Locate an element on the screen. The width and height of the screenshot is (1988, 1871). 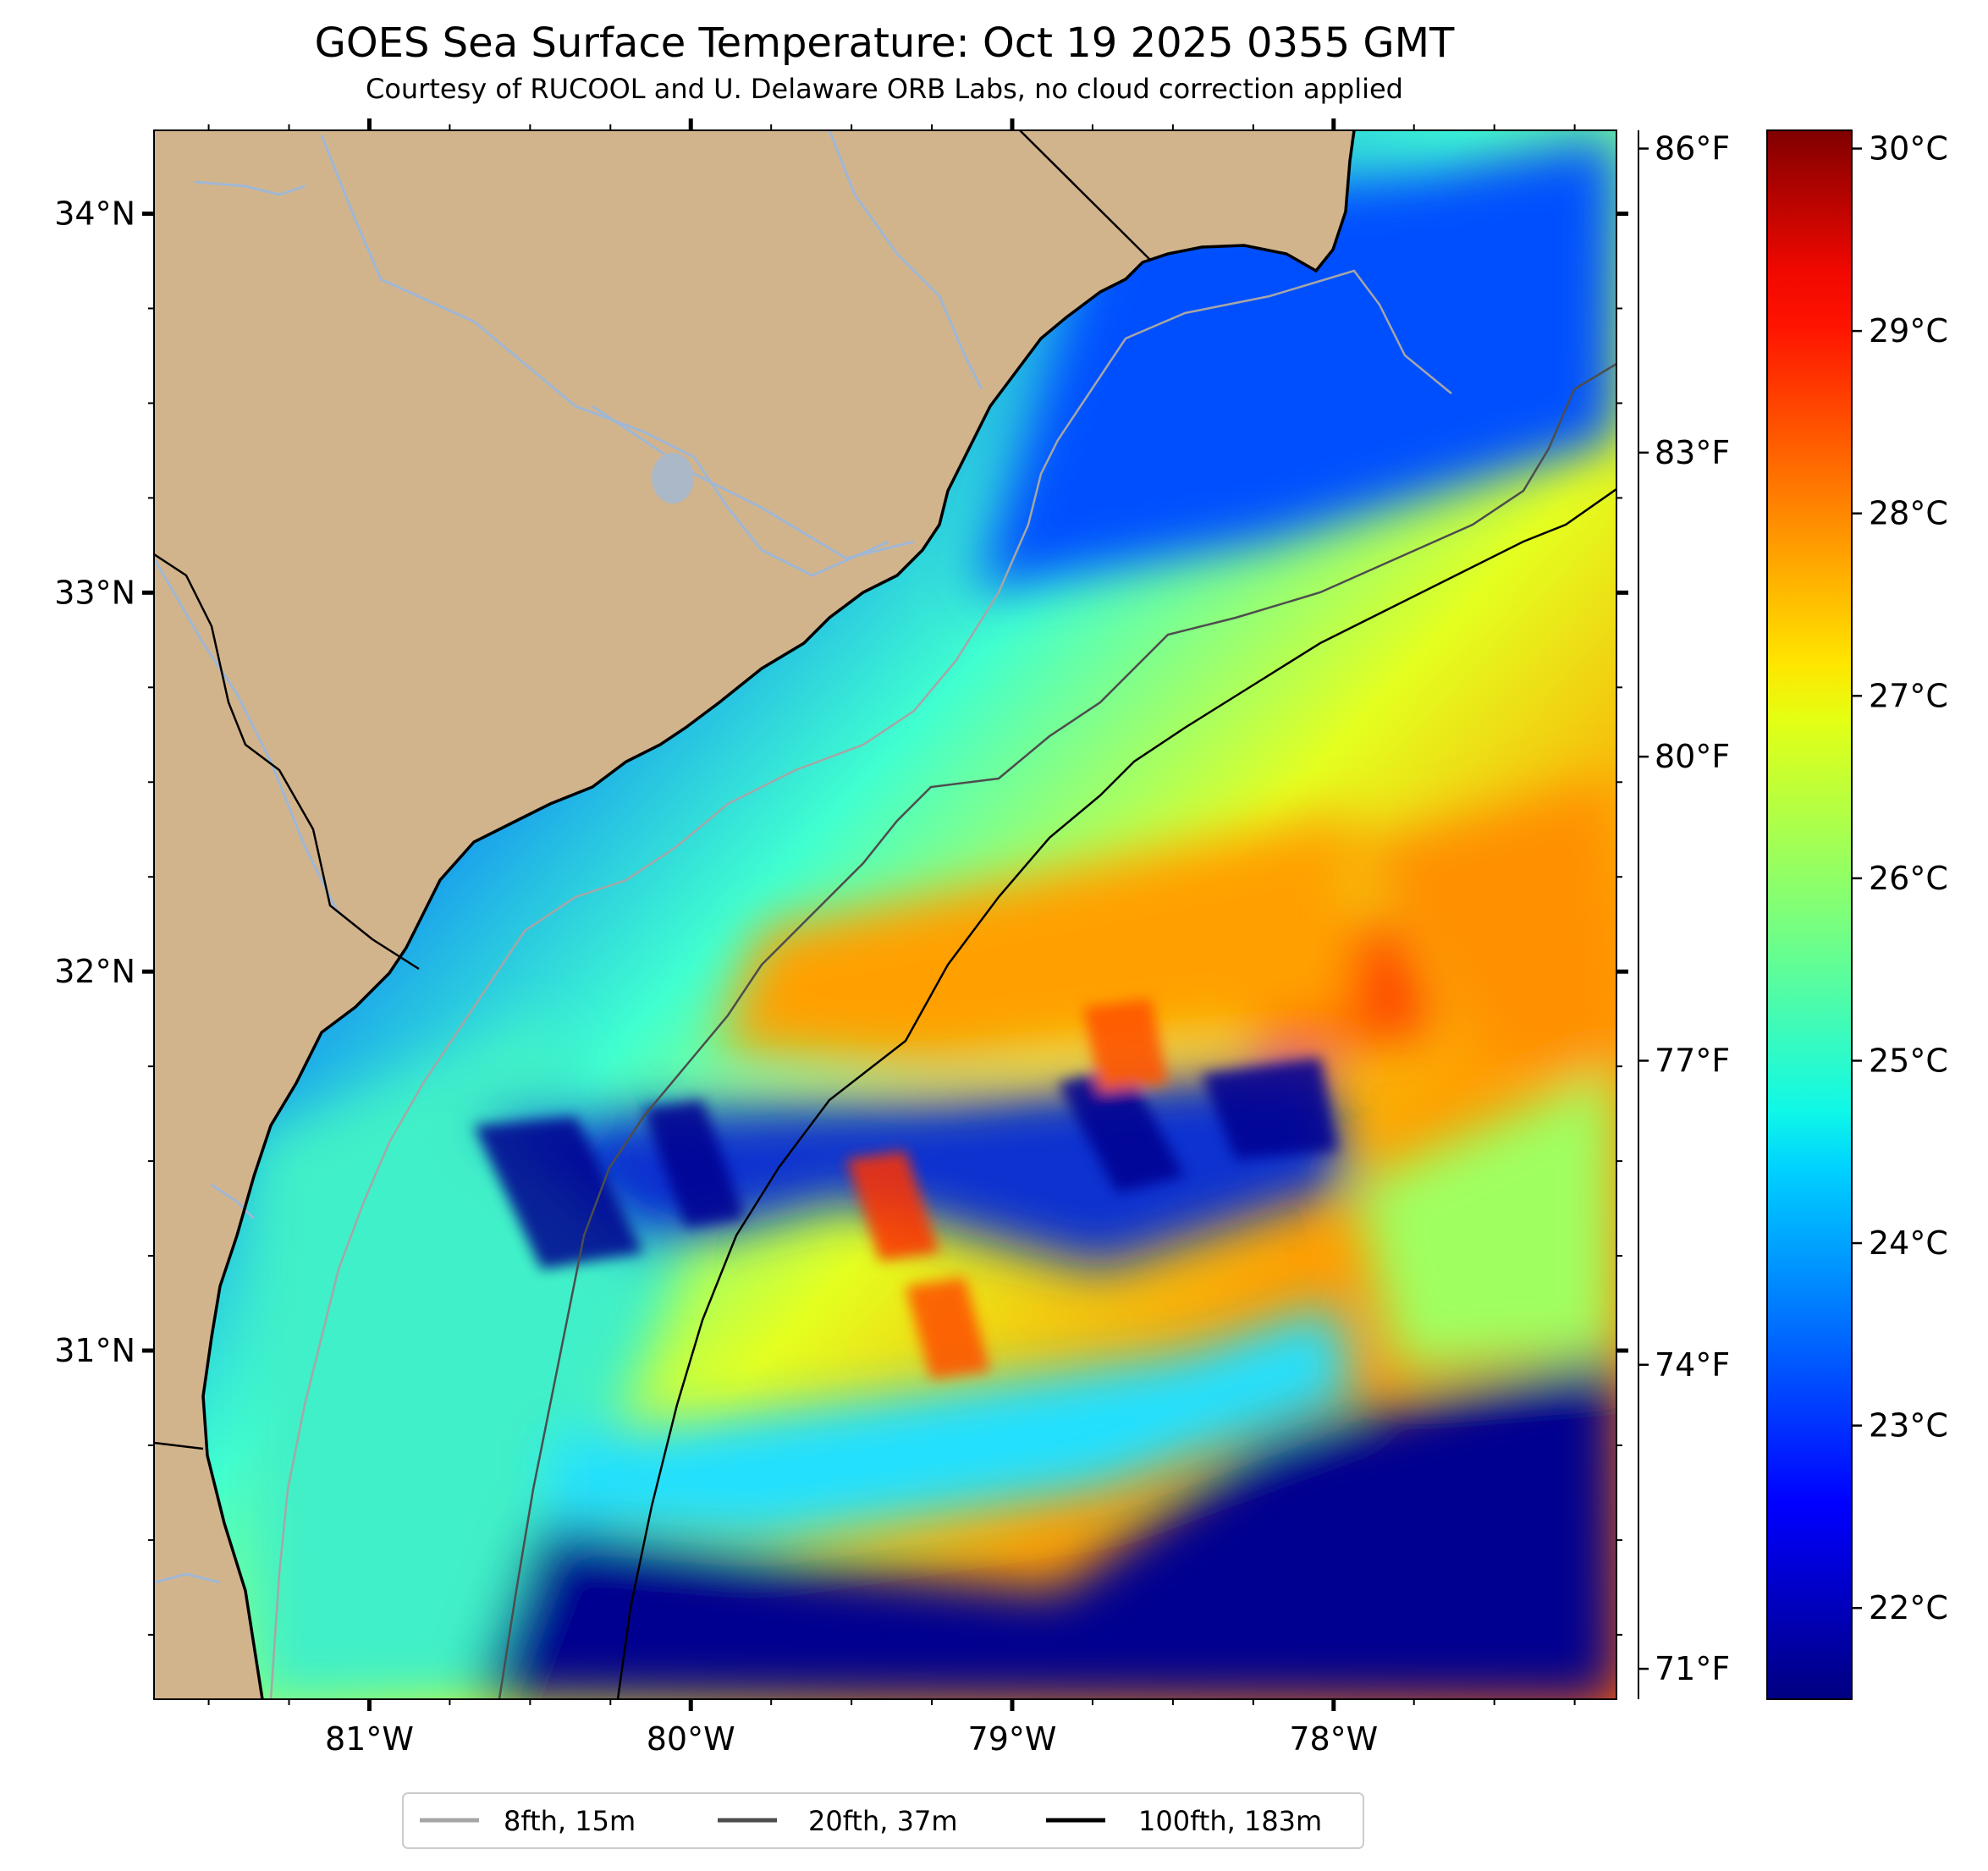
lon-tick-label: 78°W is located at coordinates (1333, 1739).